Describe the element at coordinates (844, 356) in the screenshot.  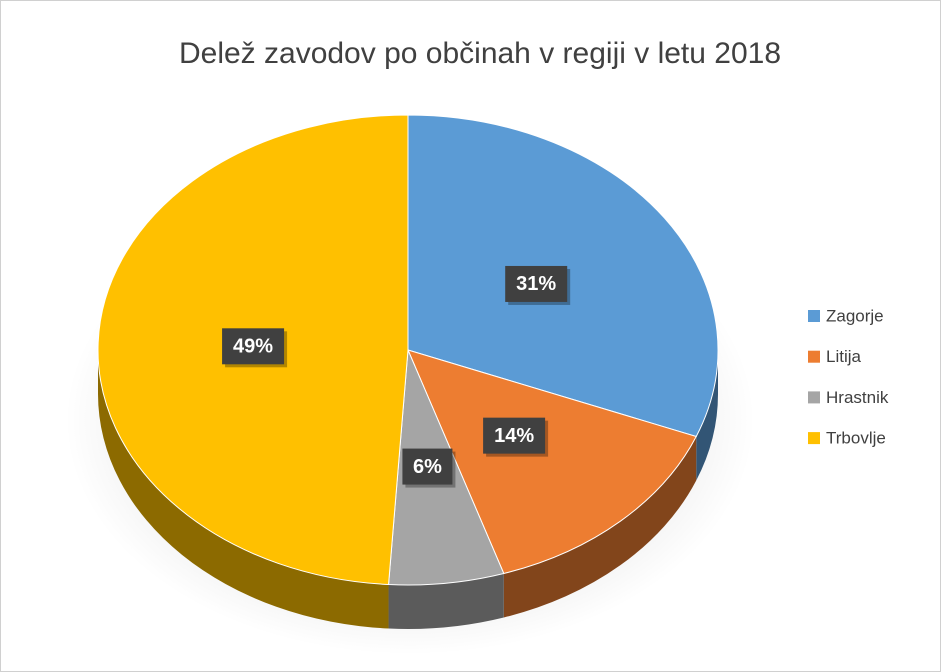
I see `legend-label: Litija` at that location.